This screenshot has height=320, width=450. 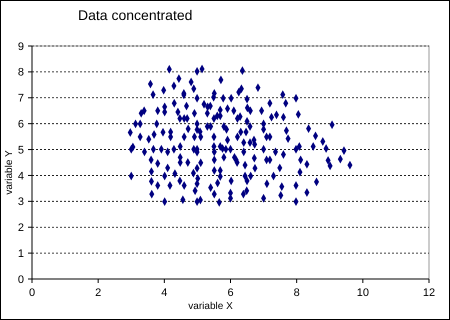 What do you see at coordinates (21, 280) in the screenshot?
I see `y-tick-label: 0` at bounding box center [21, 280].